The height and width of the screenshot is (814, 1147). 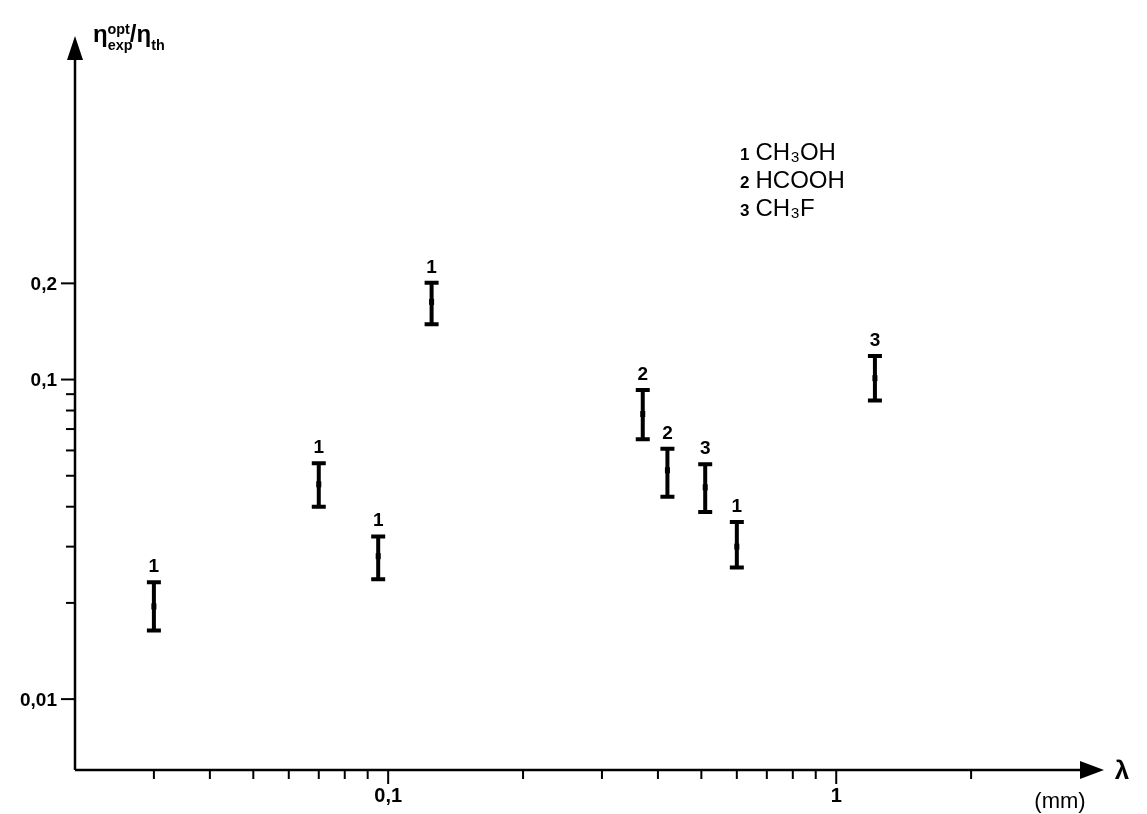 What do you see at coordinates (777, 207) in the screenshot?
I see `annotation: 3 CH₃F` at bounding box center [777, 207].